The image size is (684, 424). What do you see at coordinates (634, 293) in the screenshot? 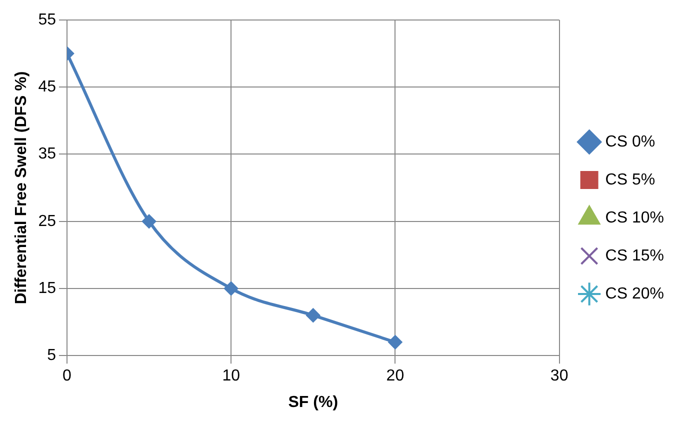
I see `legend-label: CS 20%` at bounding box center [634, 293].